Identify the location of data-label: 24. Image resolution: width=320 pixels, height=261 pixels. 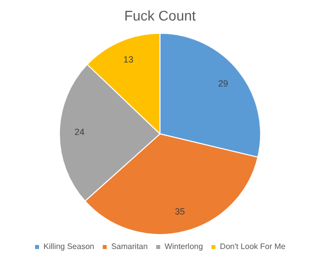
(79, 132).